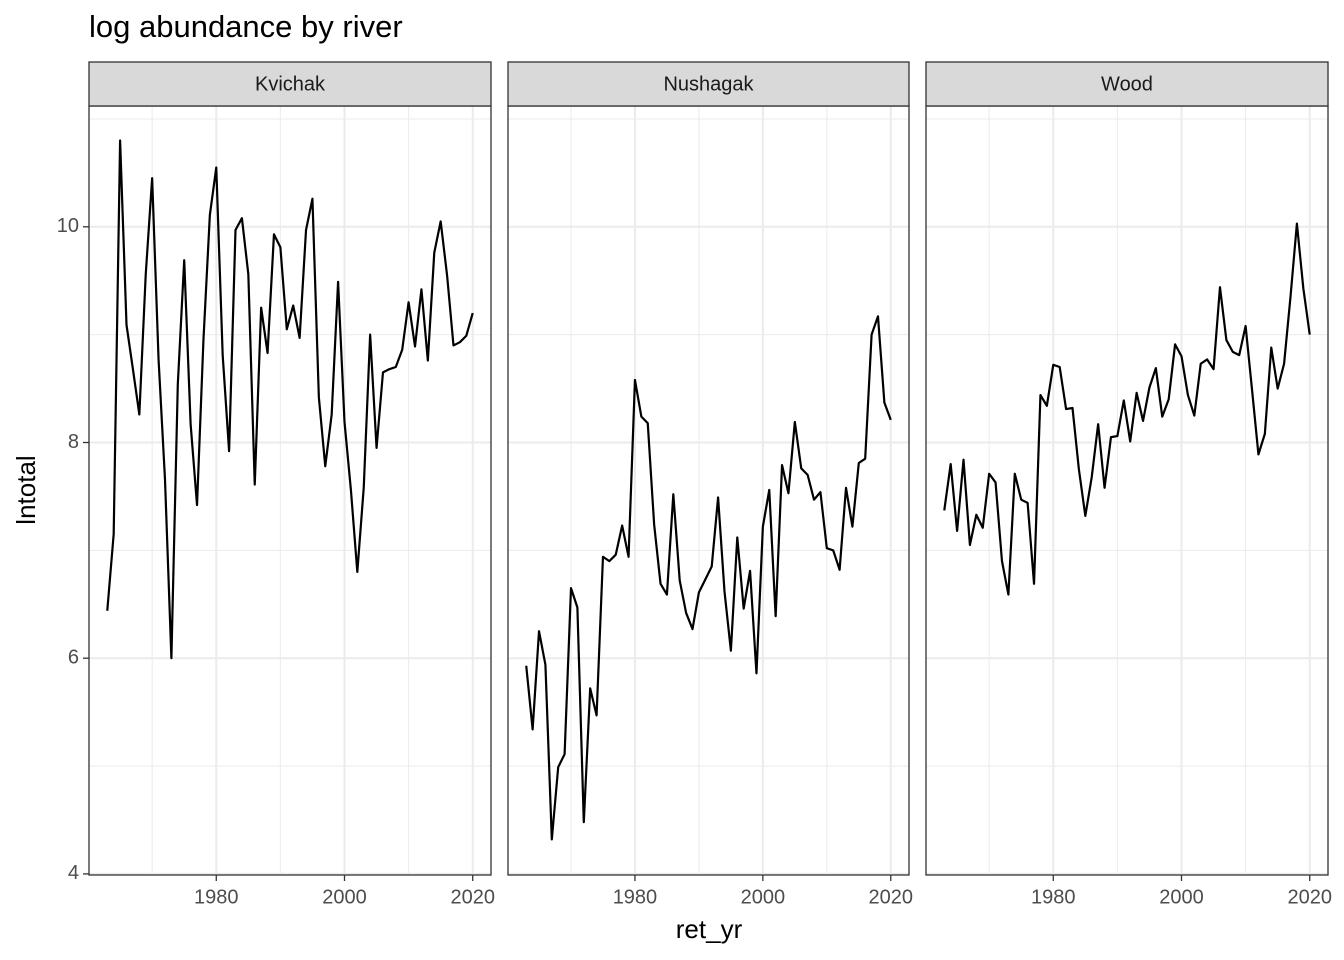 The height and width of the screenshot is (960, 1344). Describe the element at coordinates (73, 873) in the screenshot. I see `y-tick-label: 4` at that location.